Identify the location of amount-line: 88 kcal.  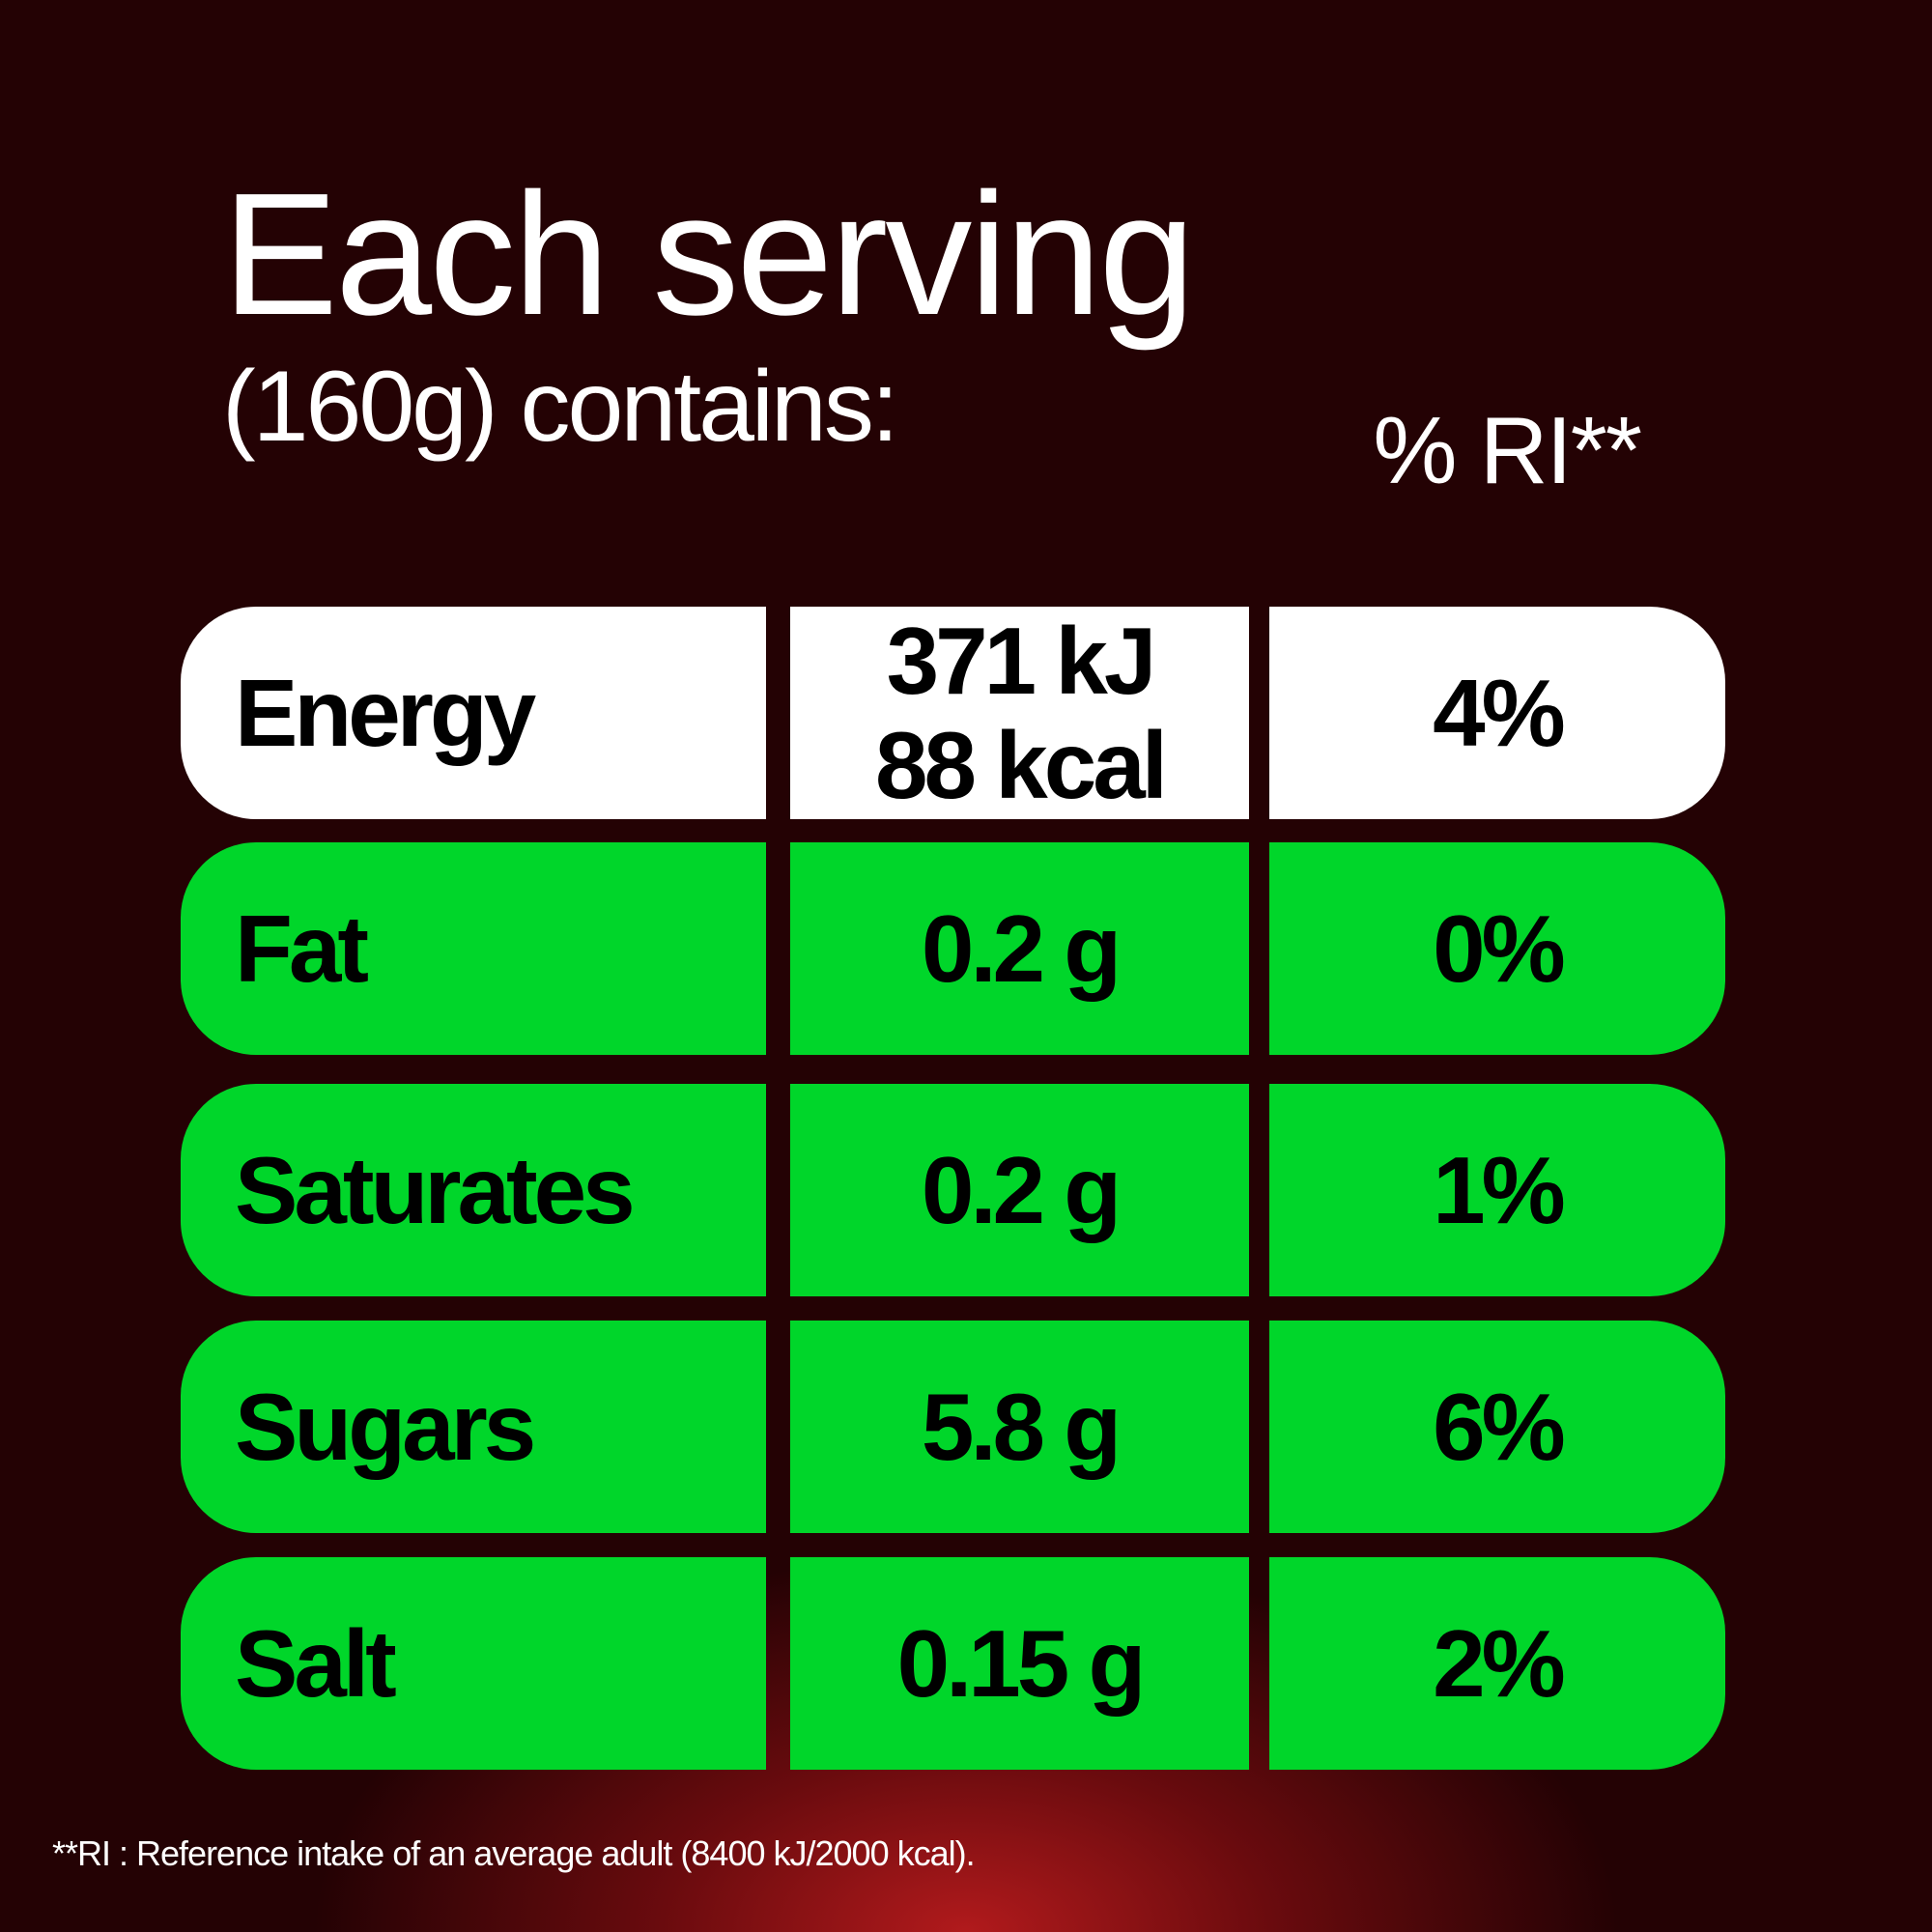
(1021, 765).